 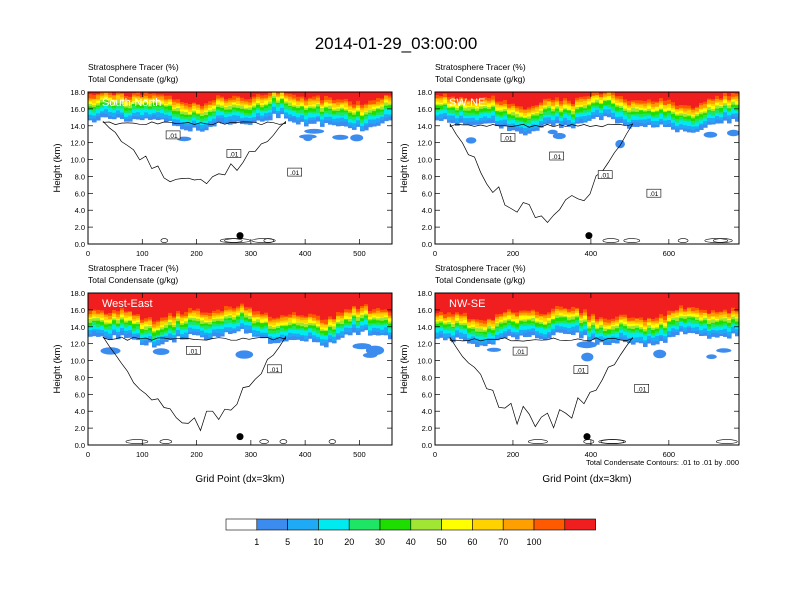 What do you see at coordinates (427, 445) in the screenshot?
I see `y-tick-label: 0.0` at bounding box center [427, 445].